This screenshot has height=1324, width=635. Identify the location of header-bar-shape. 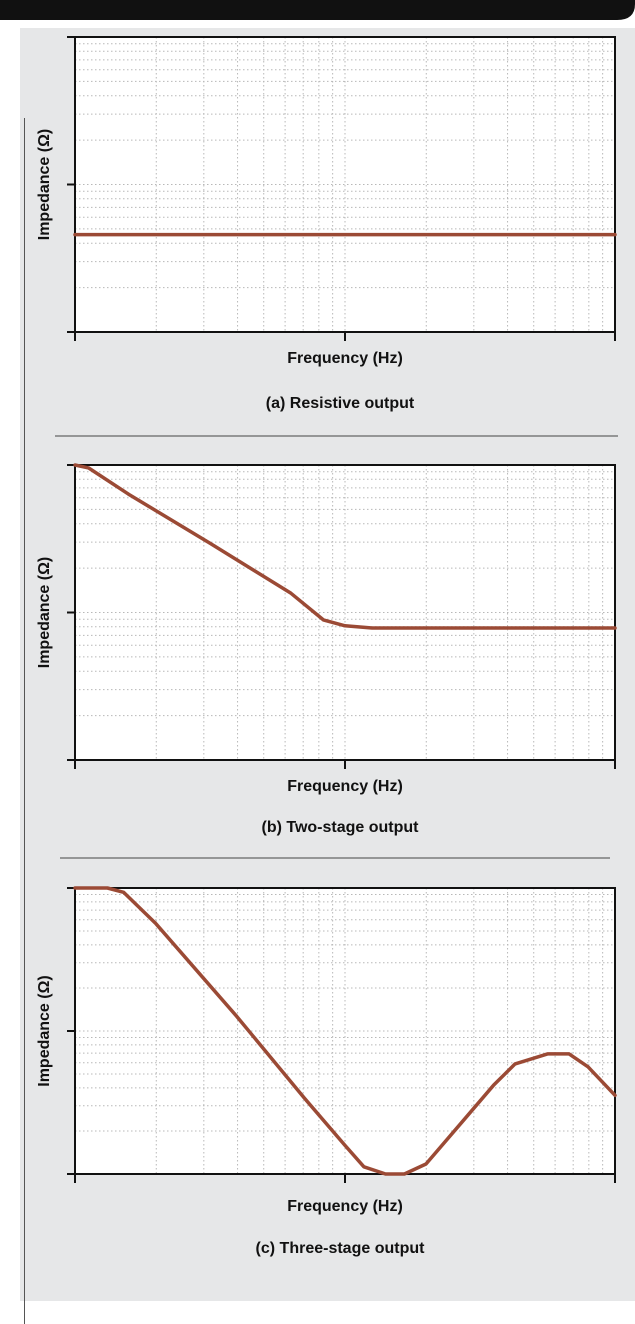
(317, 10).